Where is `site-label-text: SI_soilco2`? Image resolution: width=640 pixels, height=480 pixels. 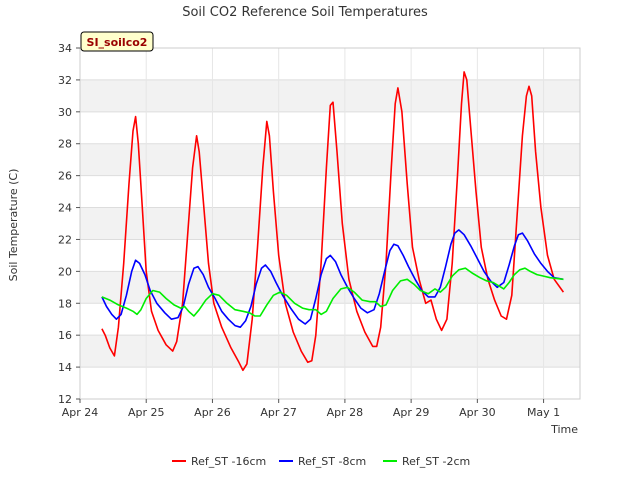 site-label-text: SI_soilco2 is located at coordinates (117, 42).